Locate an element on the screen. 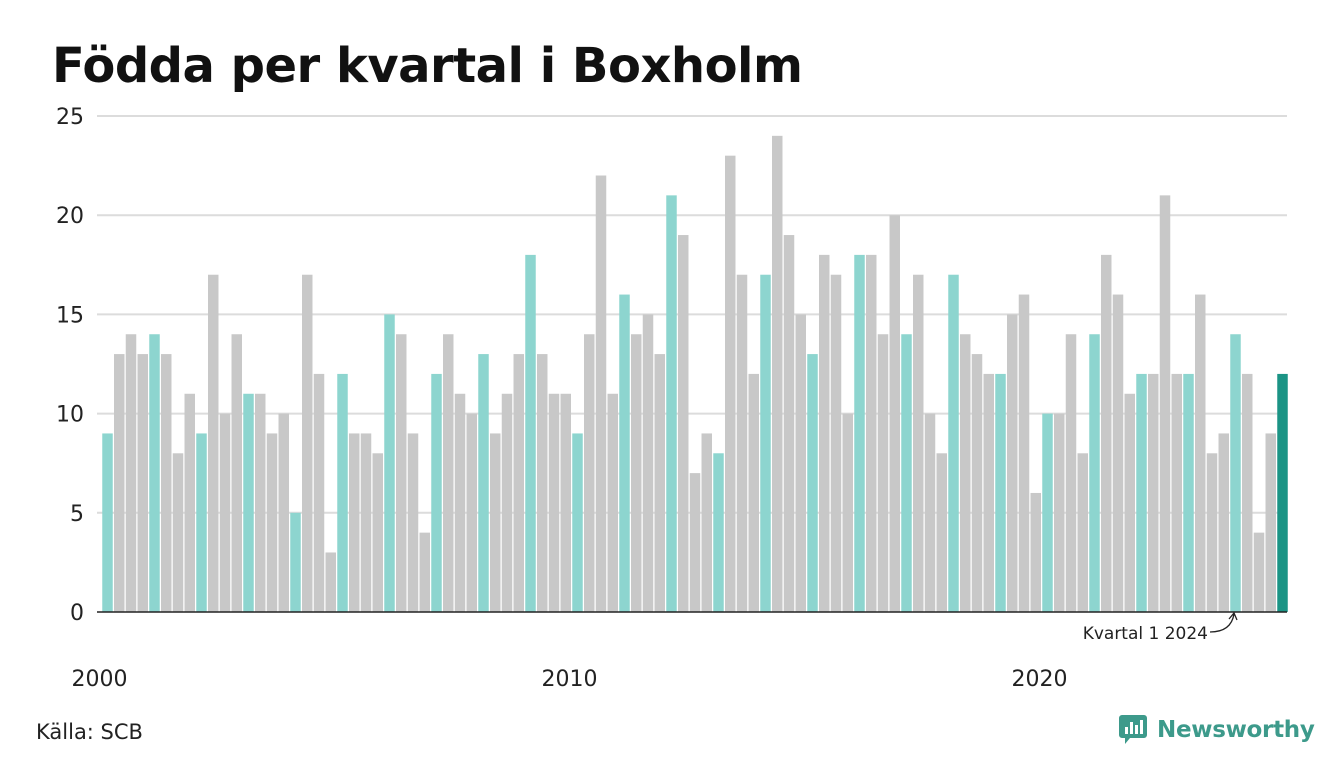  source-note: Källa: SCB is located at coordinates (89, 732).